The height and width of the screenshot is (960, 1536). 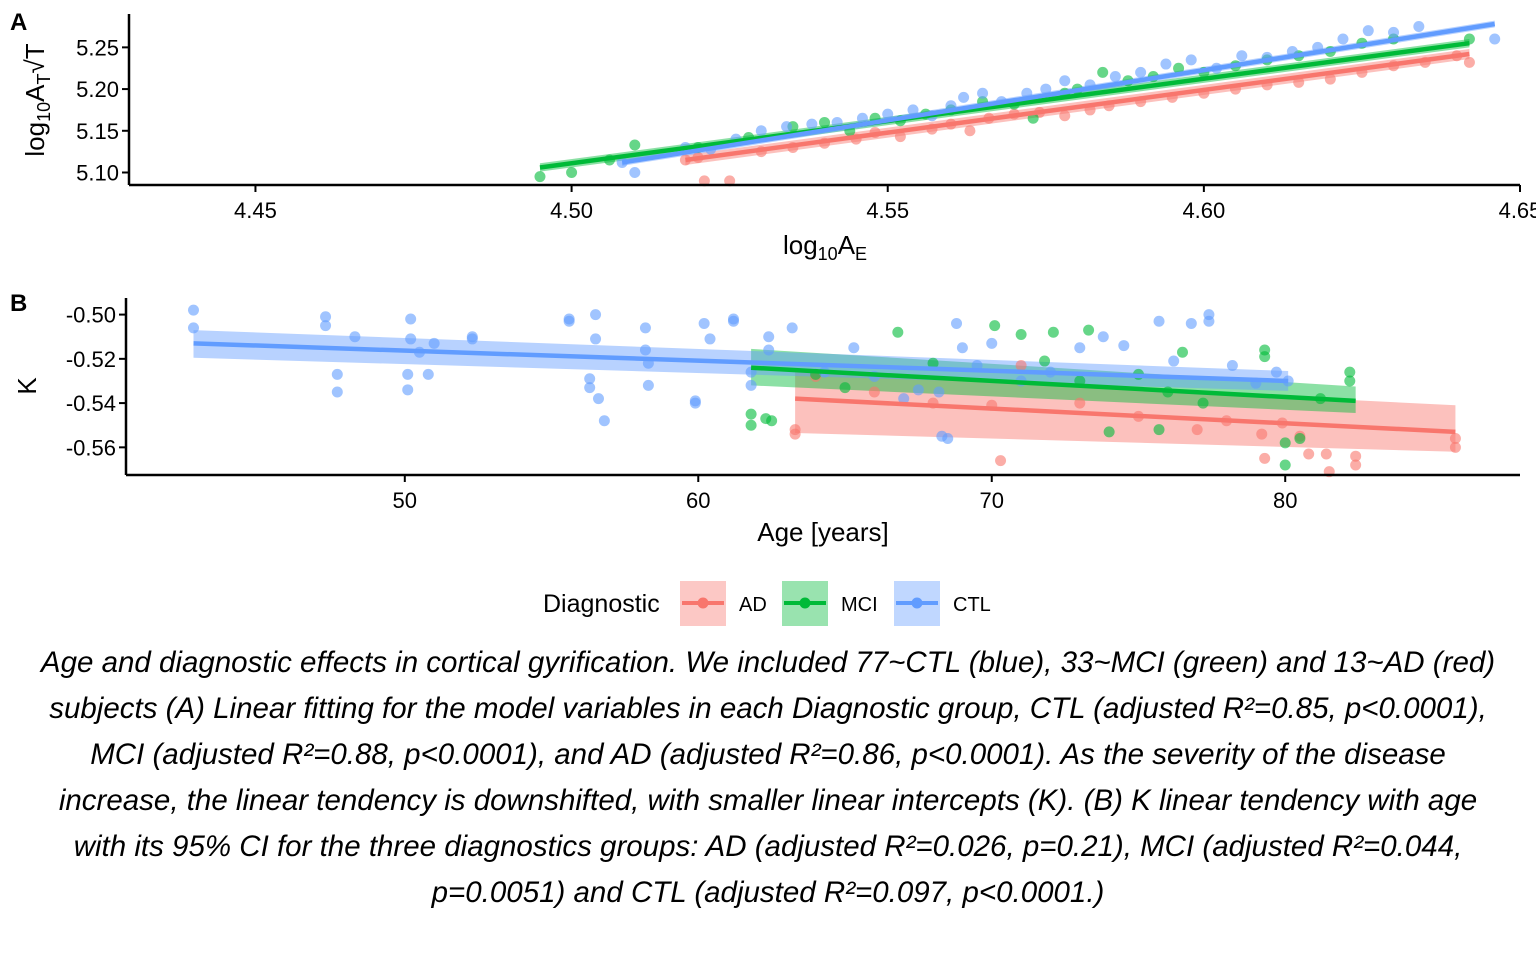 I want to click on panel-b-x-tick-label: 50, so click(x=405, y=500).